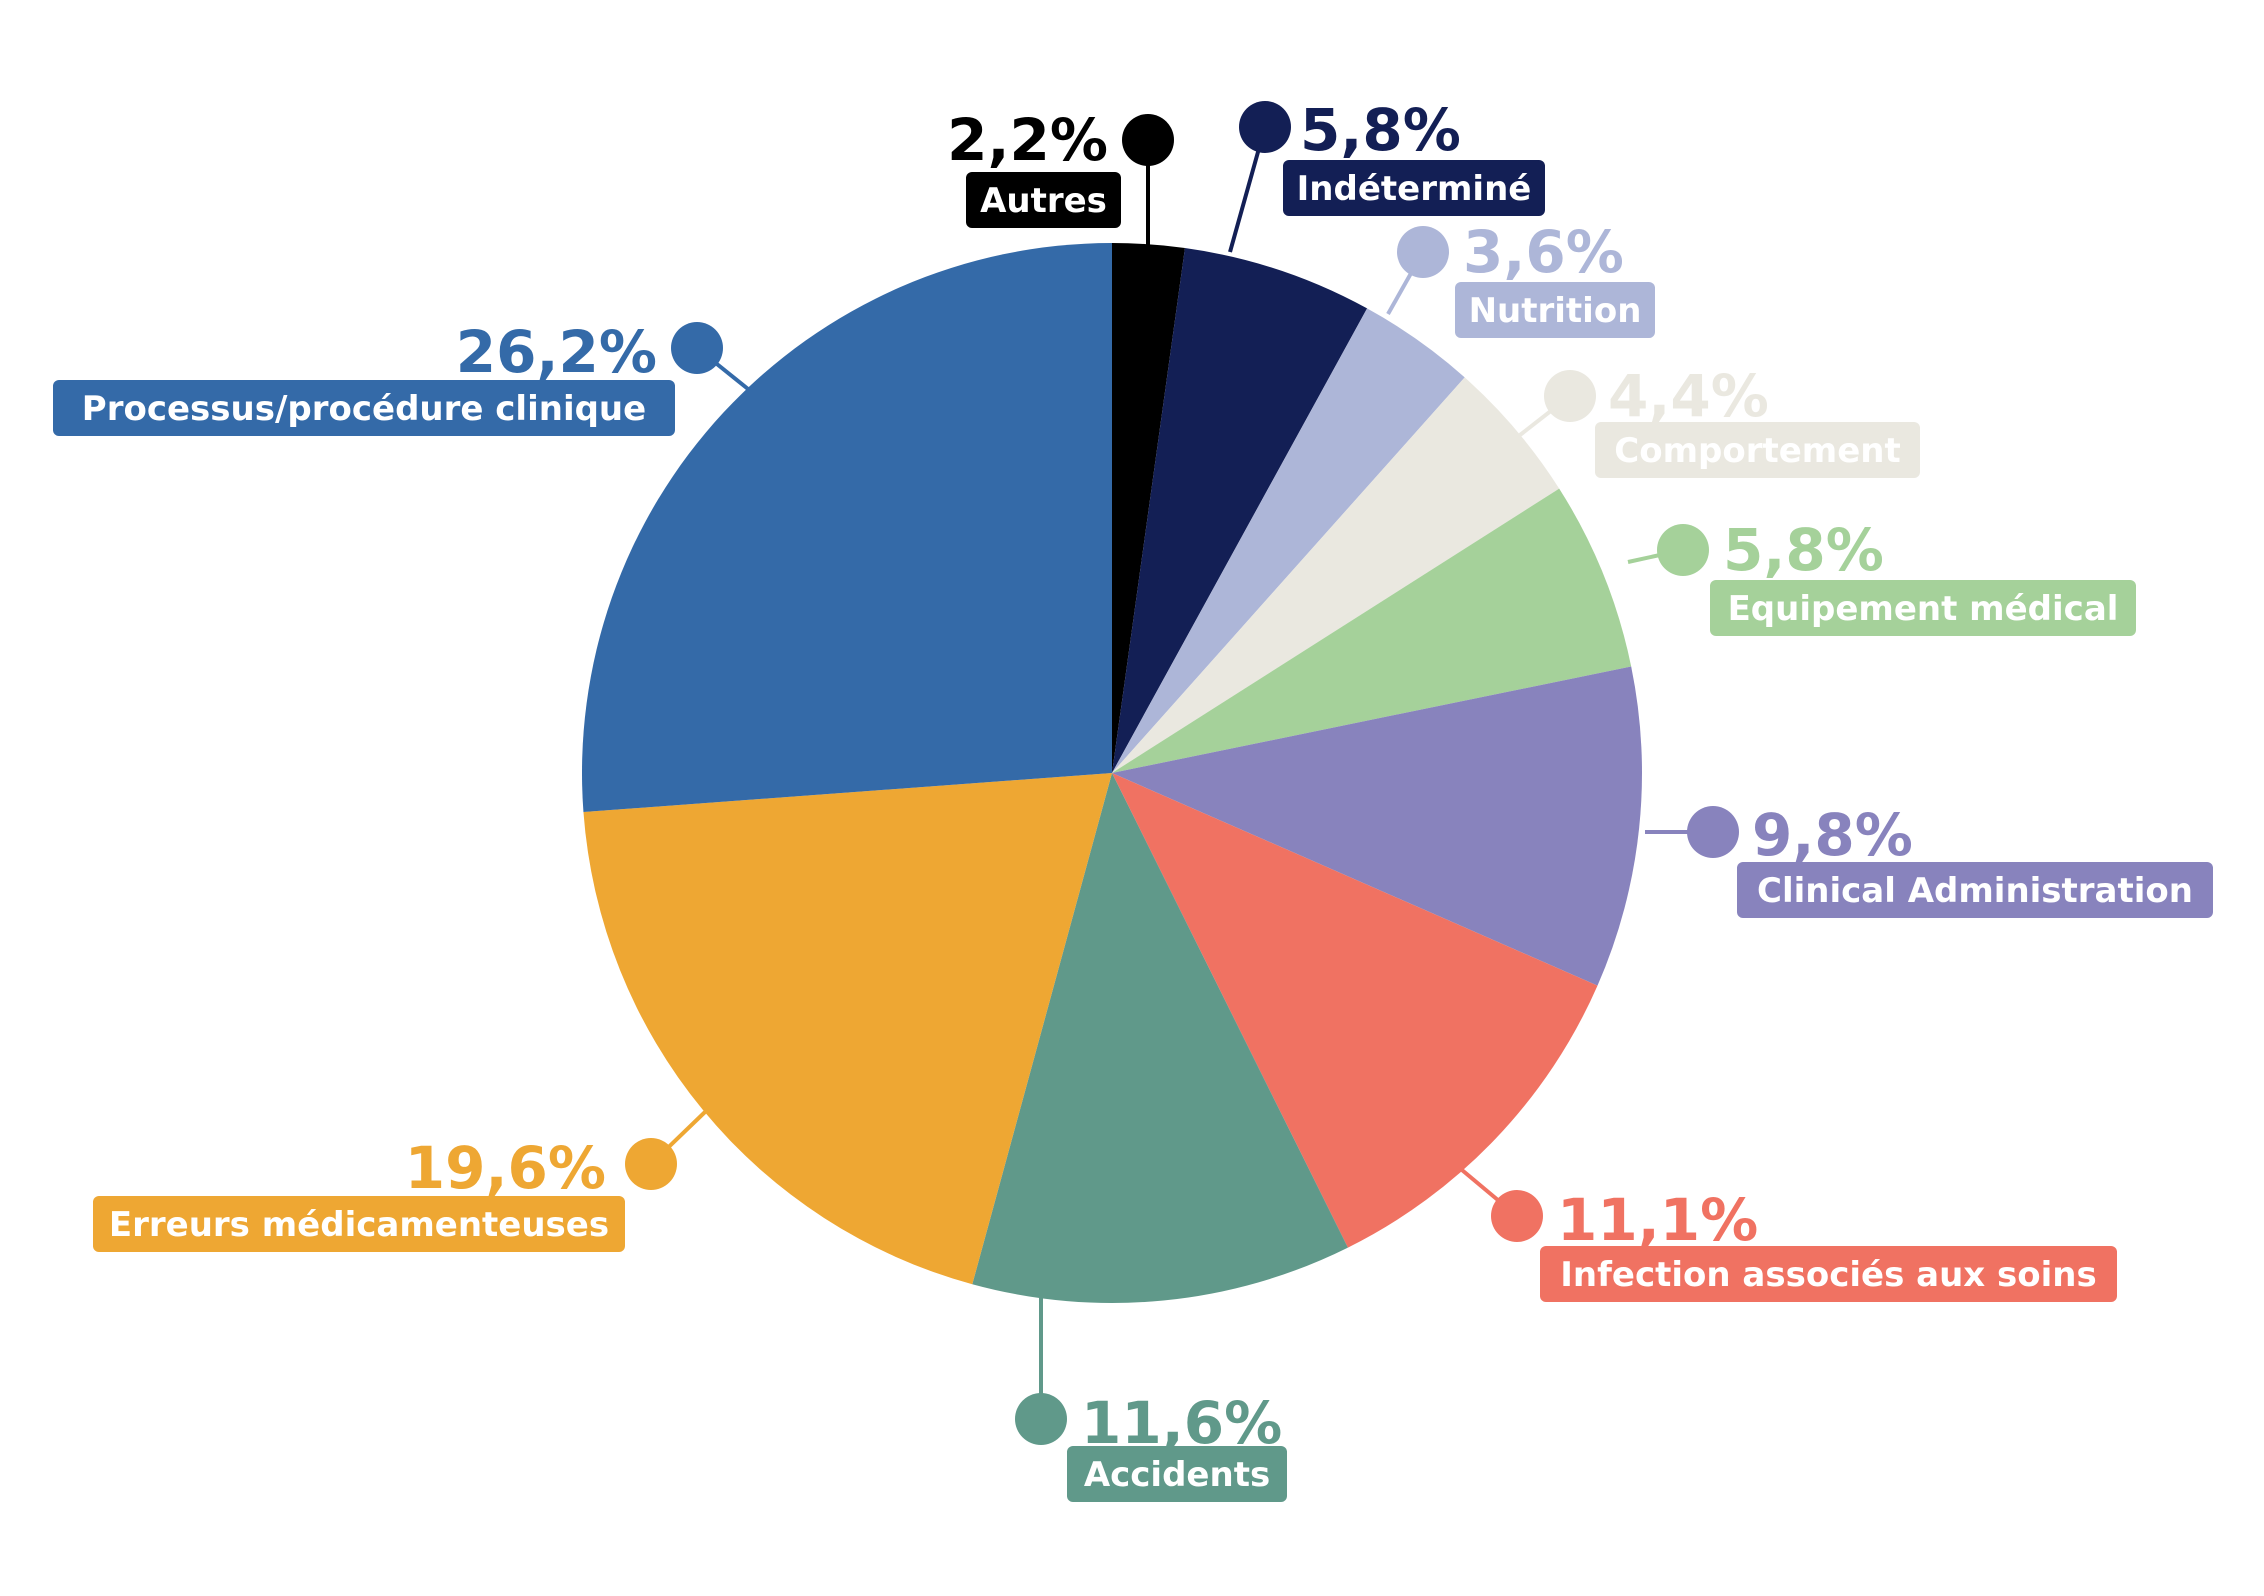  Describe the element at coordinates (400, 1181) in the screenshot. I see `callout-erreurs-medicamenteuses: 19,6%Erreurs médicamenteuses` at that location.